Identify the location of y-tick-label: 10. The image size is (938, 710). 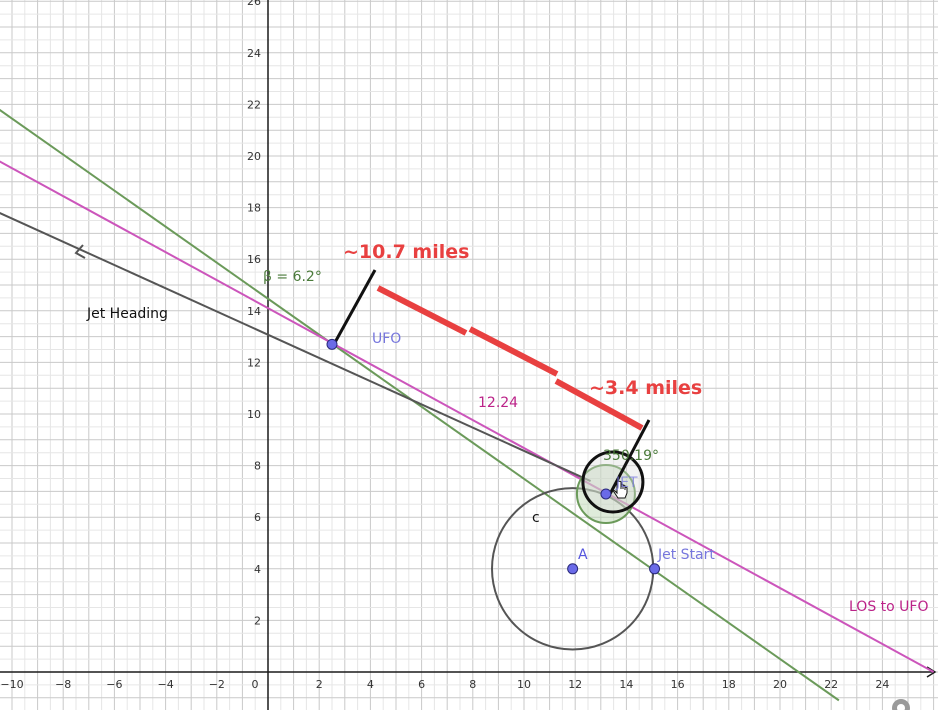
(254, 414).